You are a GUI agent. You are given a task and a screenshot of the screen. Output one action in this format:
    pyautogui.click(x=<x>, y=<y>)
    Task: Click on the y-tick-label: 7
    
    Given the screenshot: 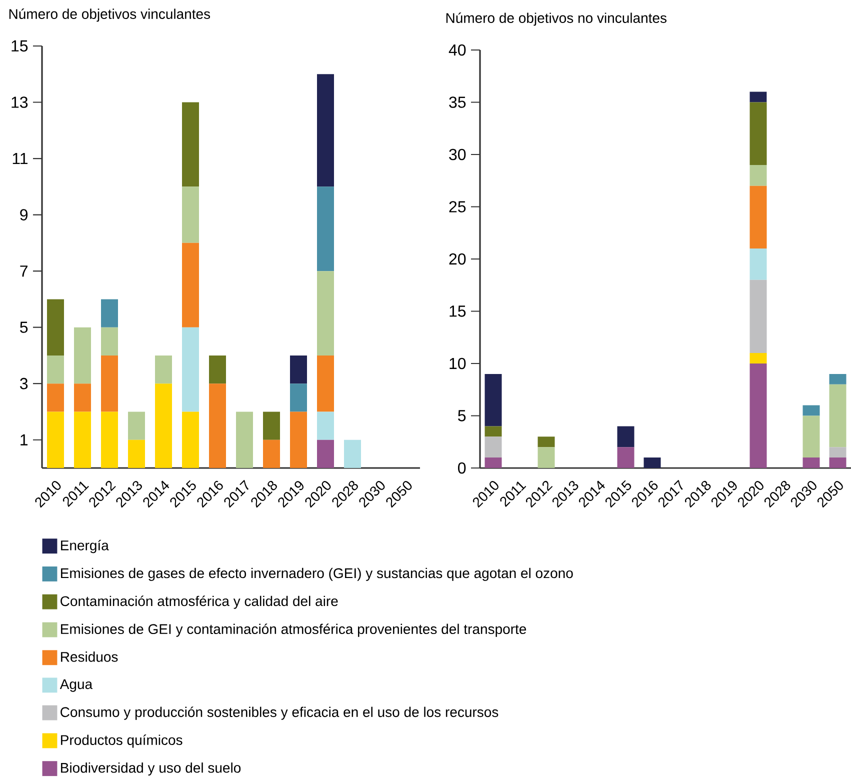 What is the action you would take?
    pyautogui.click(x=24, y=271)
    